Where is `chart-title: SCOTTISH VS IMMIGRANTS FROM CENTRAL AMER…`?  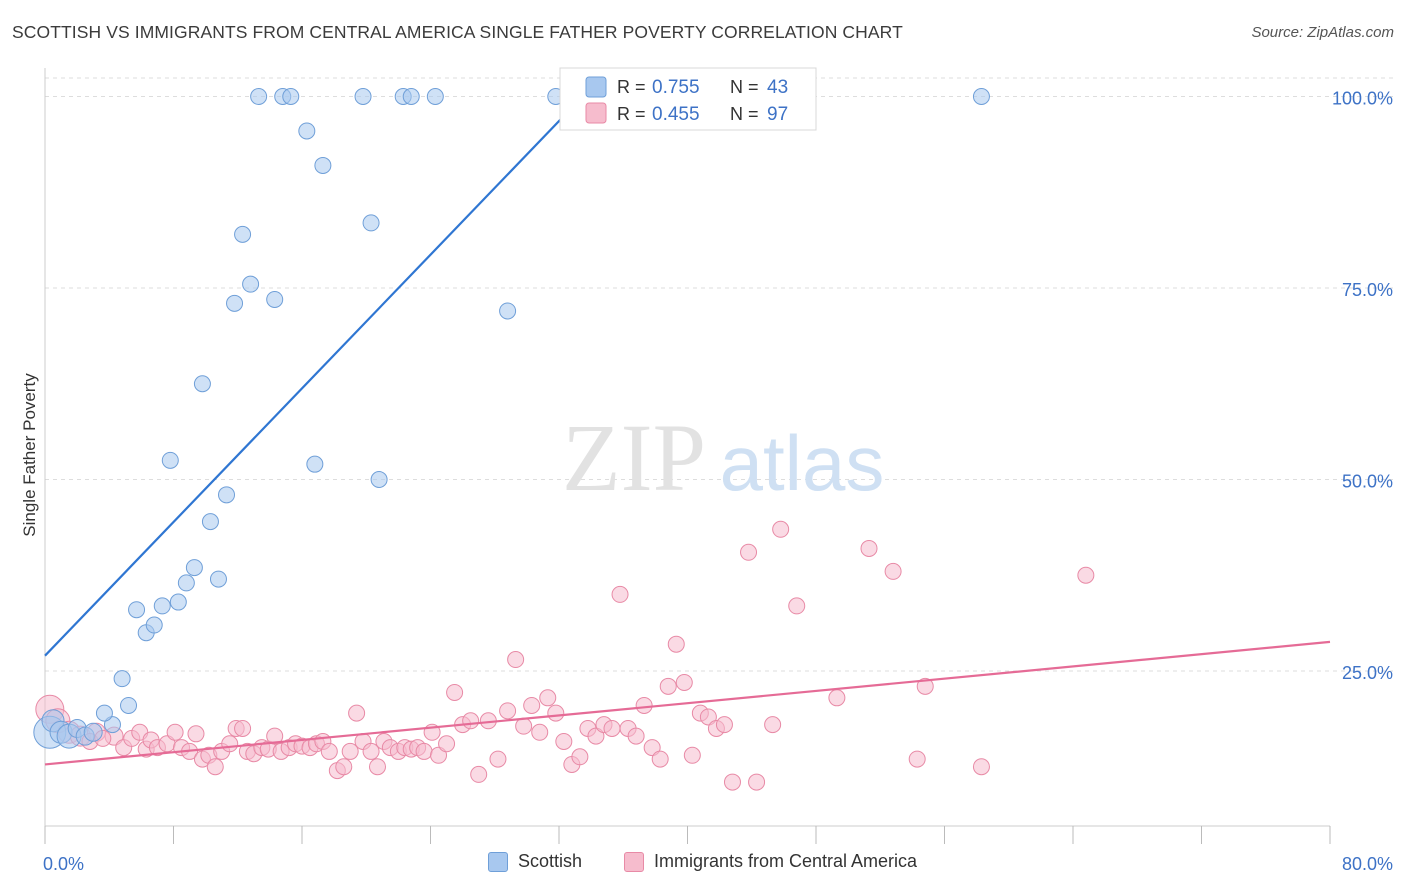
chart-title: SCOTTISH VS IMMIGRANTS FROM CENTRAL AMER… is located at coordinates (457, 32).